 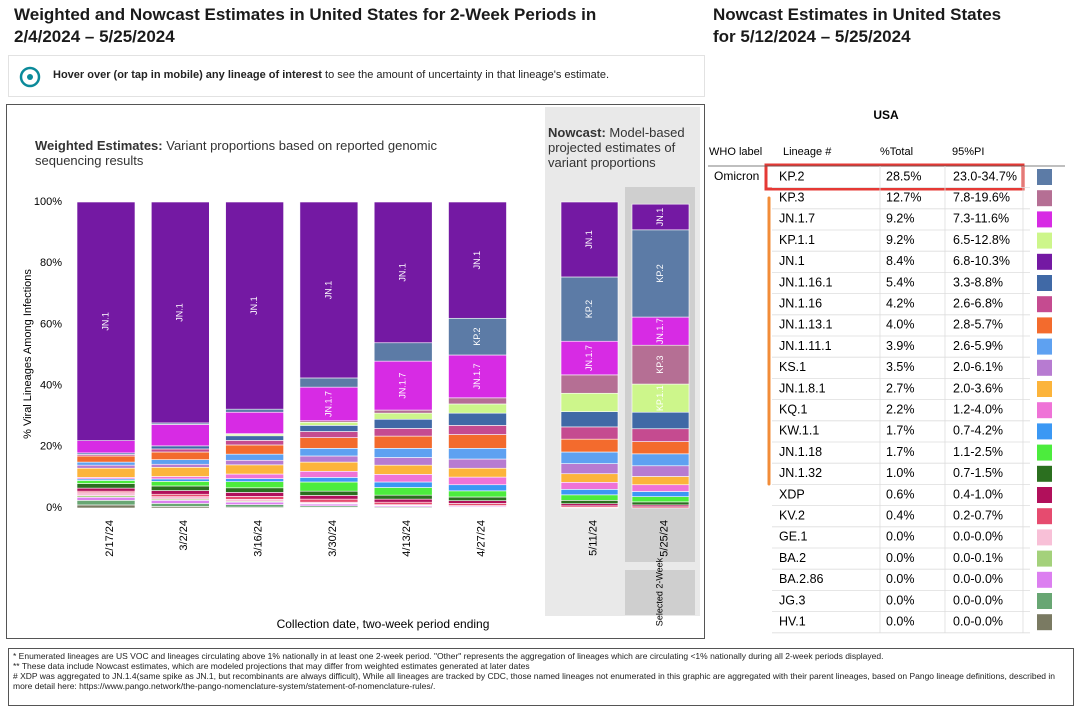 What do you see at coordinates (54, 508) in the screenshot?
I see `y-tick-label: 0%` at bounding box center [54, 508].